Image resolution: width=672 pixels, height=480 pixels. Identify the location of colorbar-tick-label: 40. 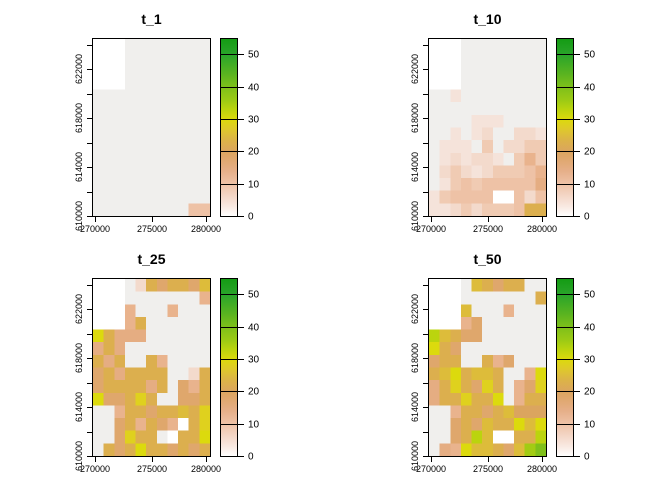
(590, 87).